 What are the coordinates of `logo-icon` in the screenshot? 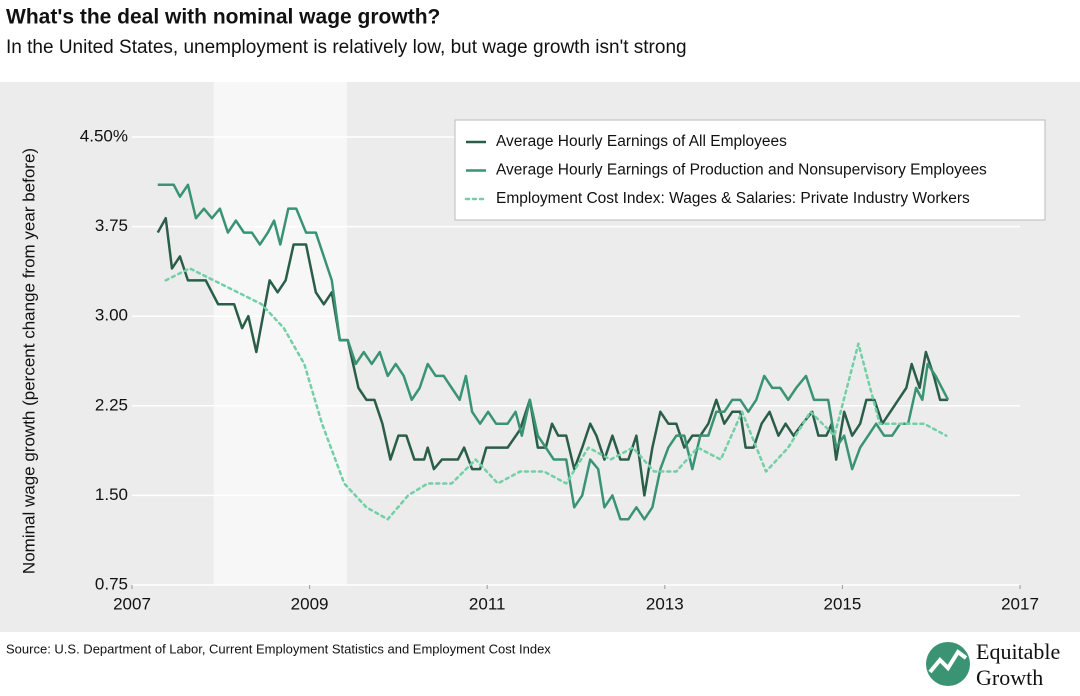 It's located at (948, 664).